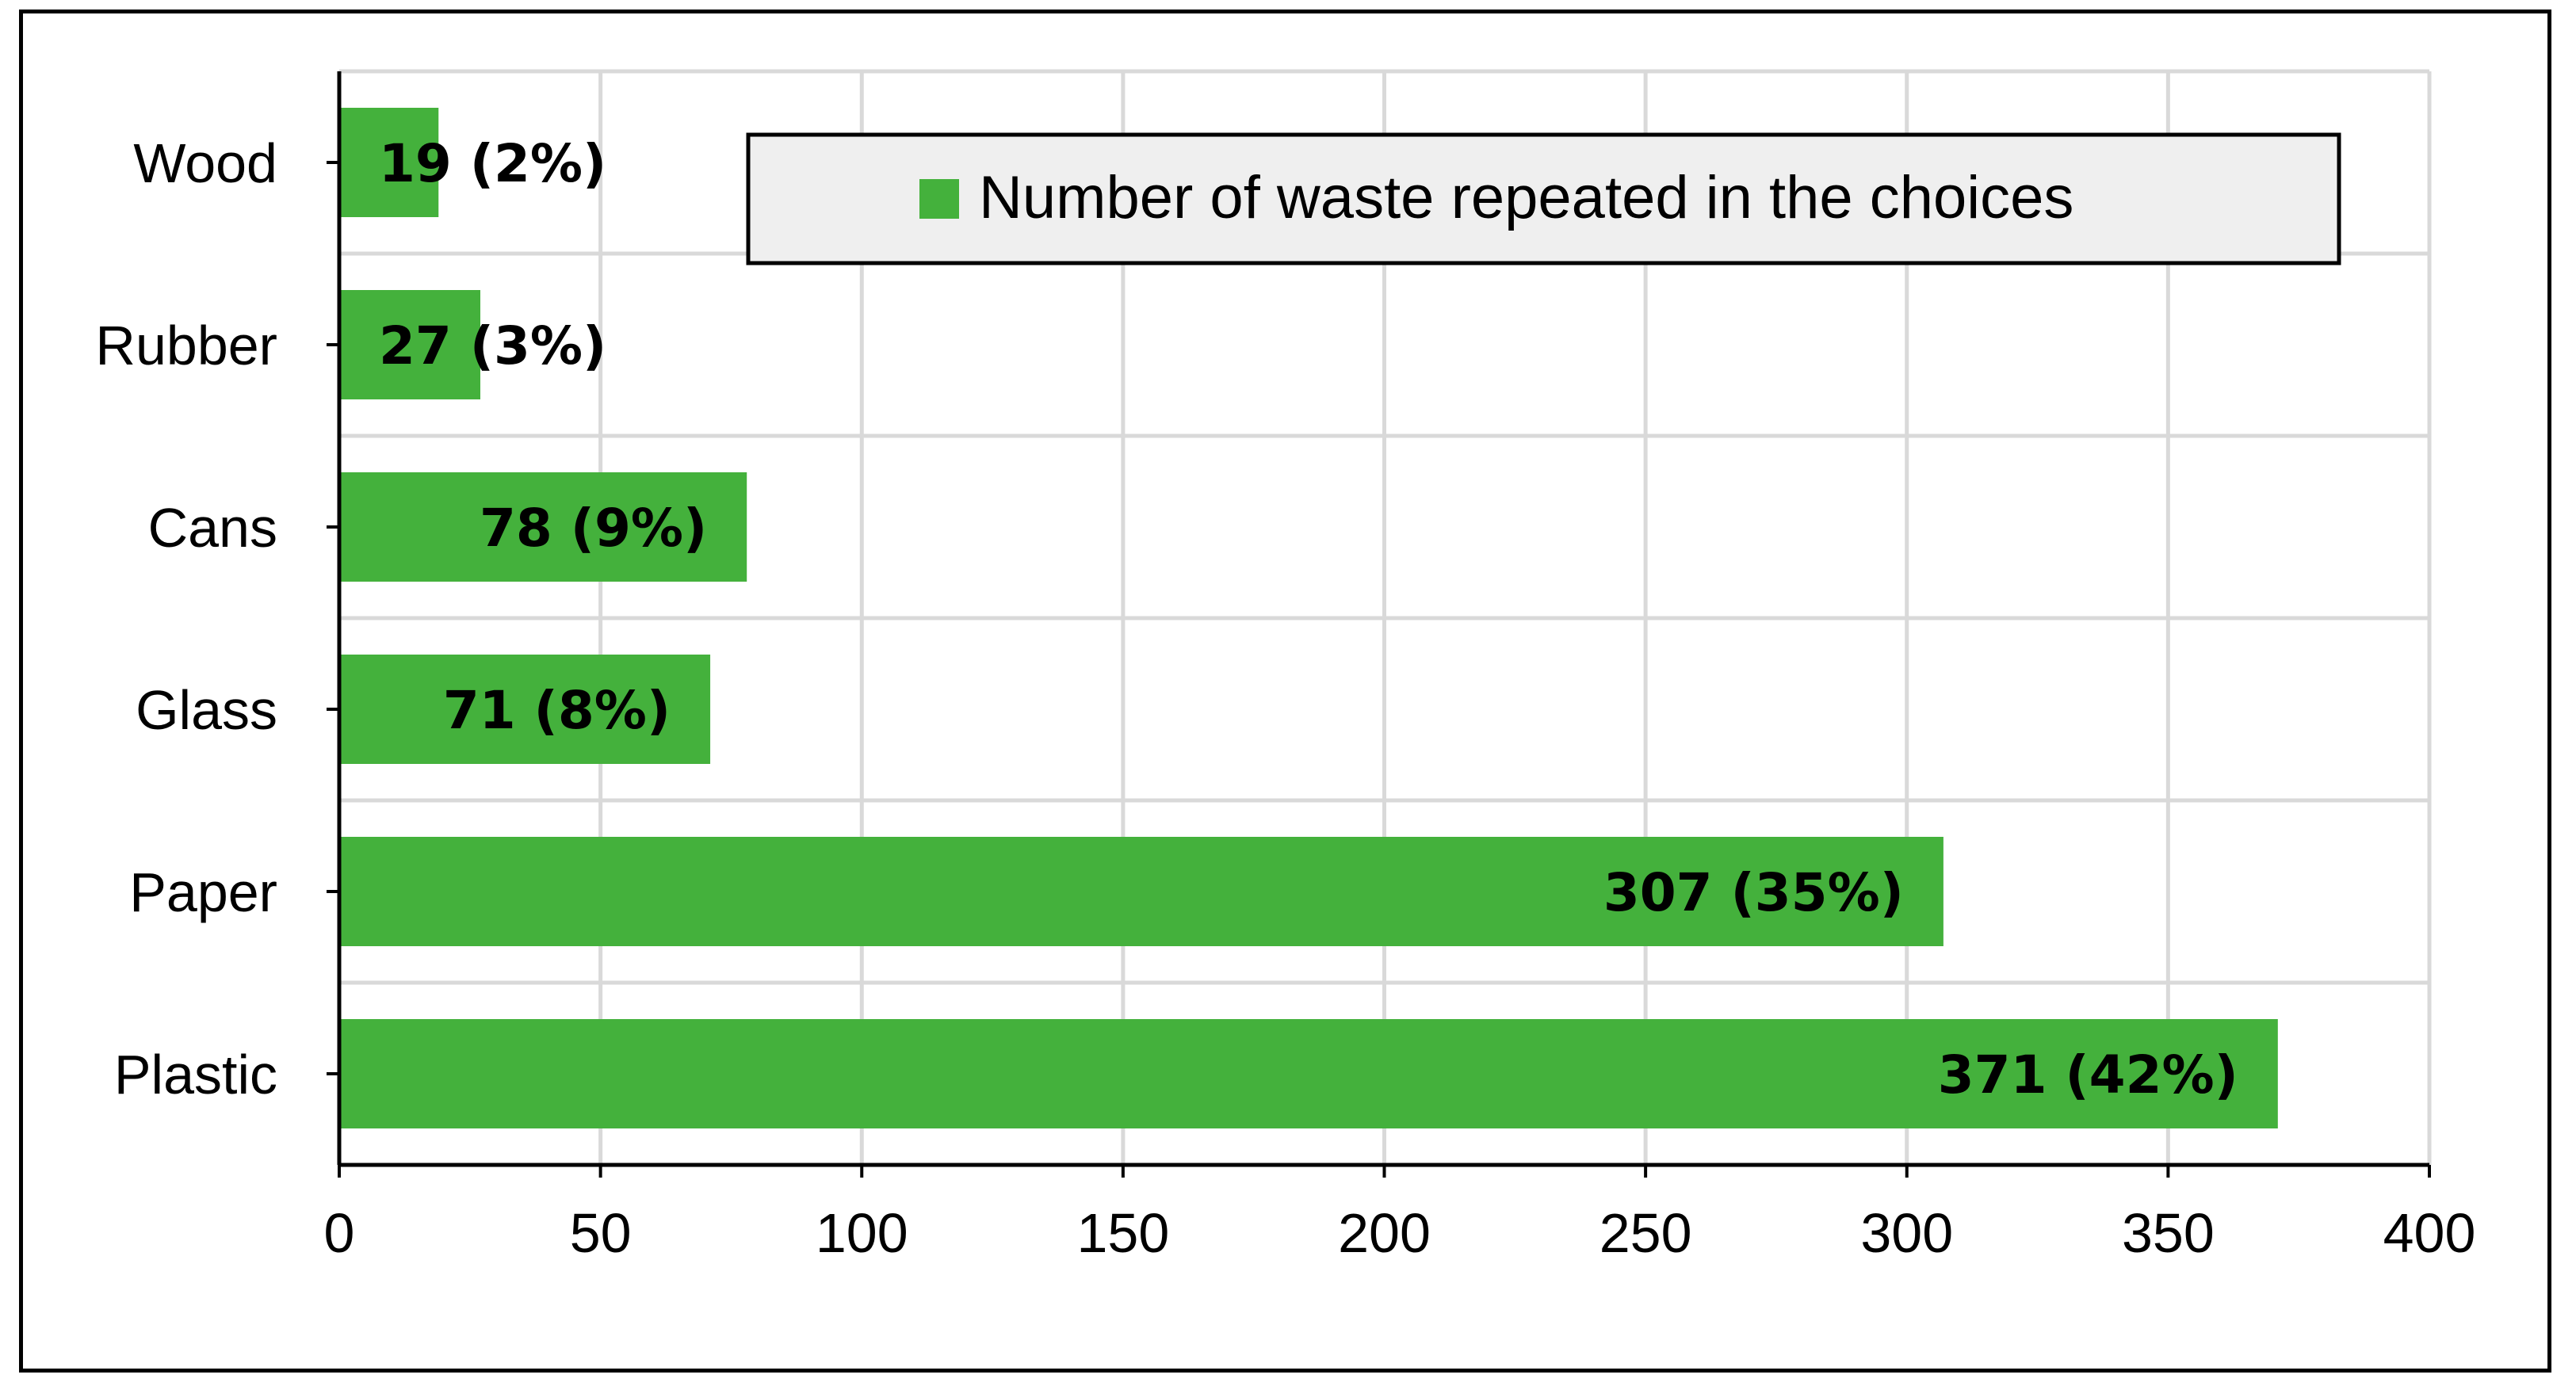  I want to click on x-tick-label: 150, so click(1122, 1233).